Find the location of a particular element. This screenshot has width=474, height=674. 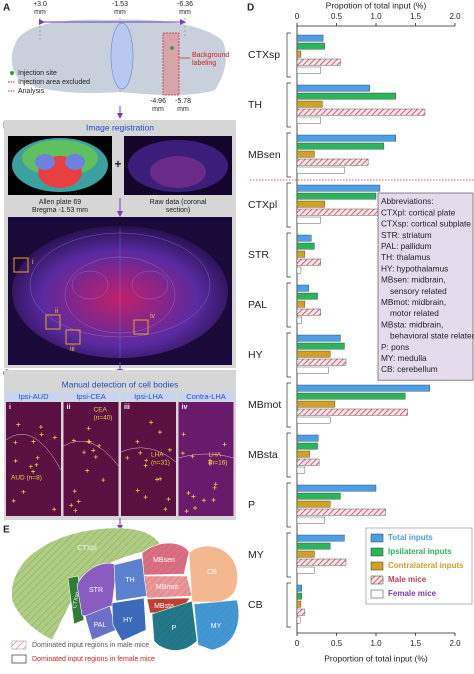

tile-header: Contra-LHA is located at coordinates (206, 396).